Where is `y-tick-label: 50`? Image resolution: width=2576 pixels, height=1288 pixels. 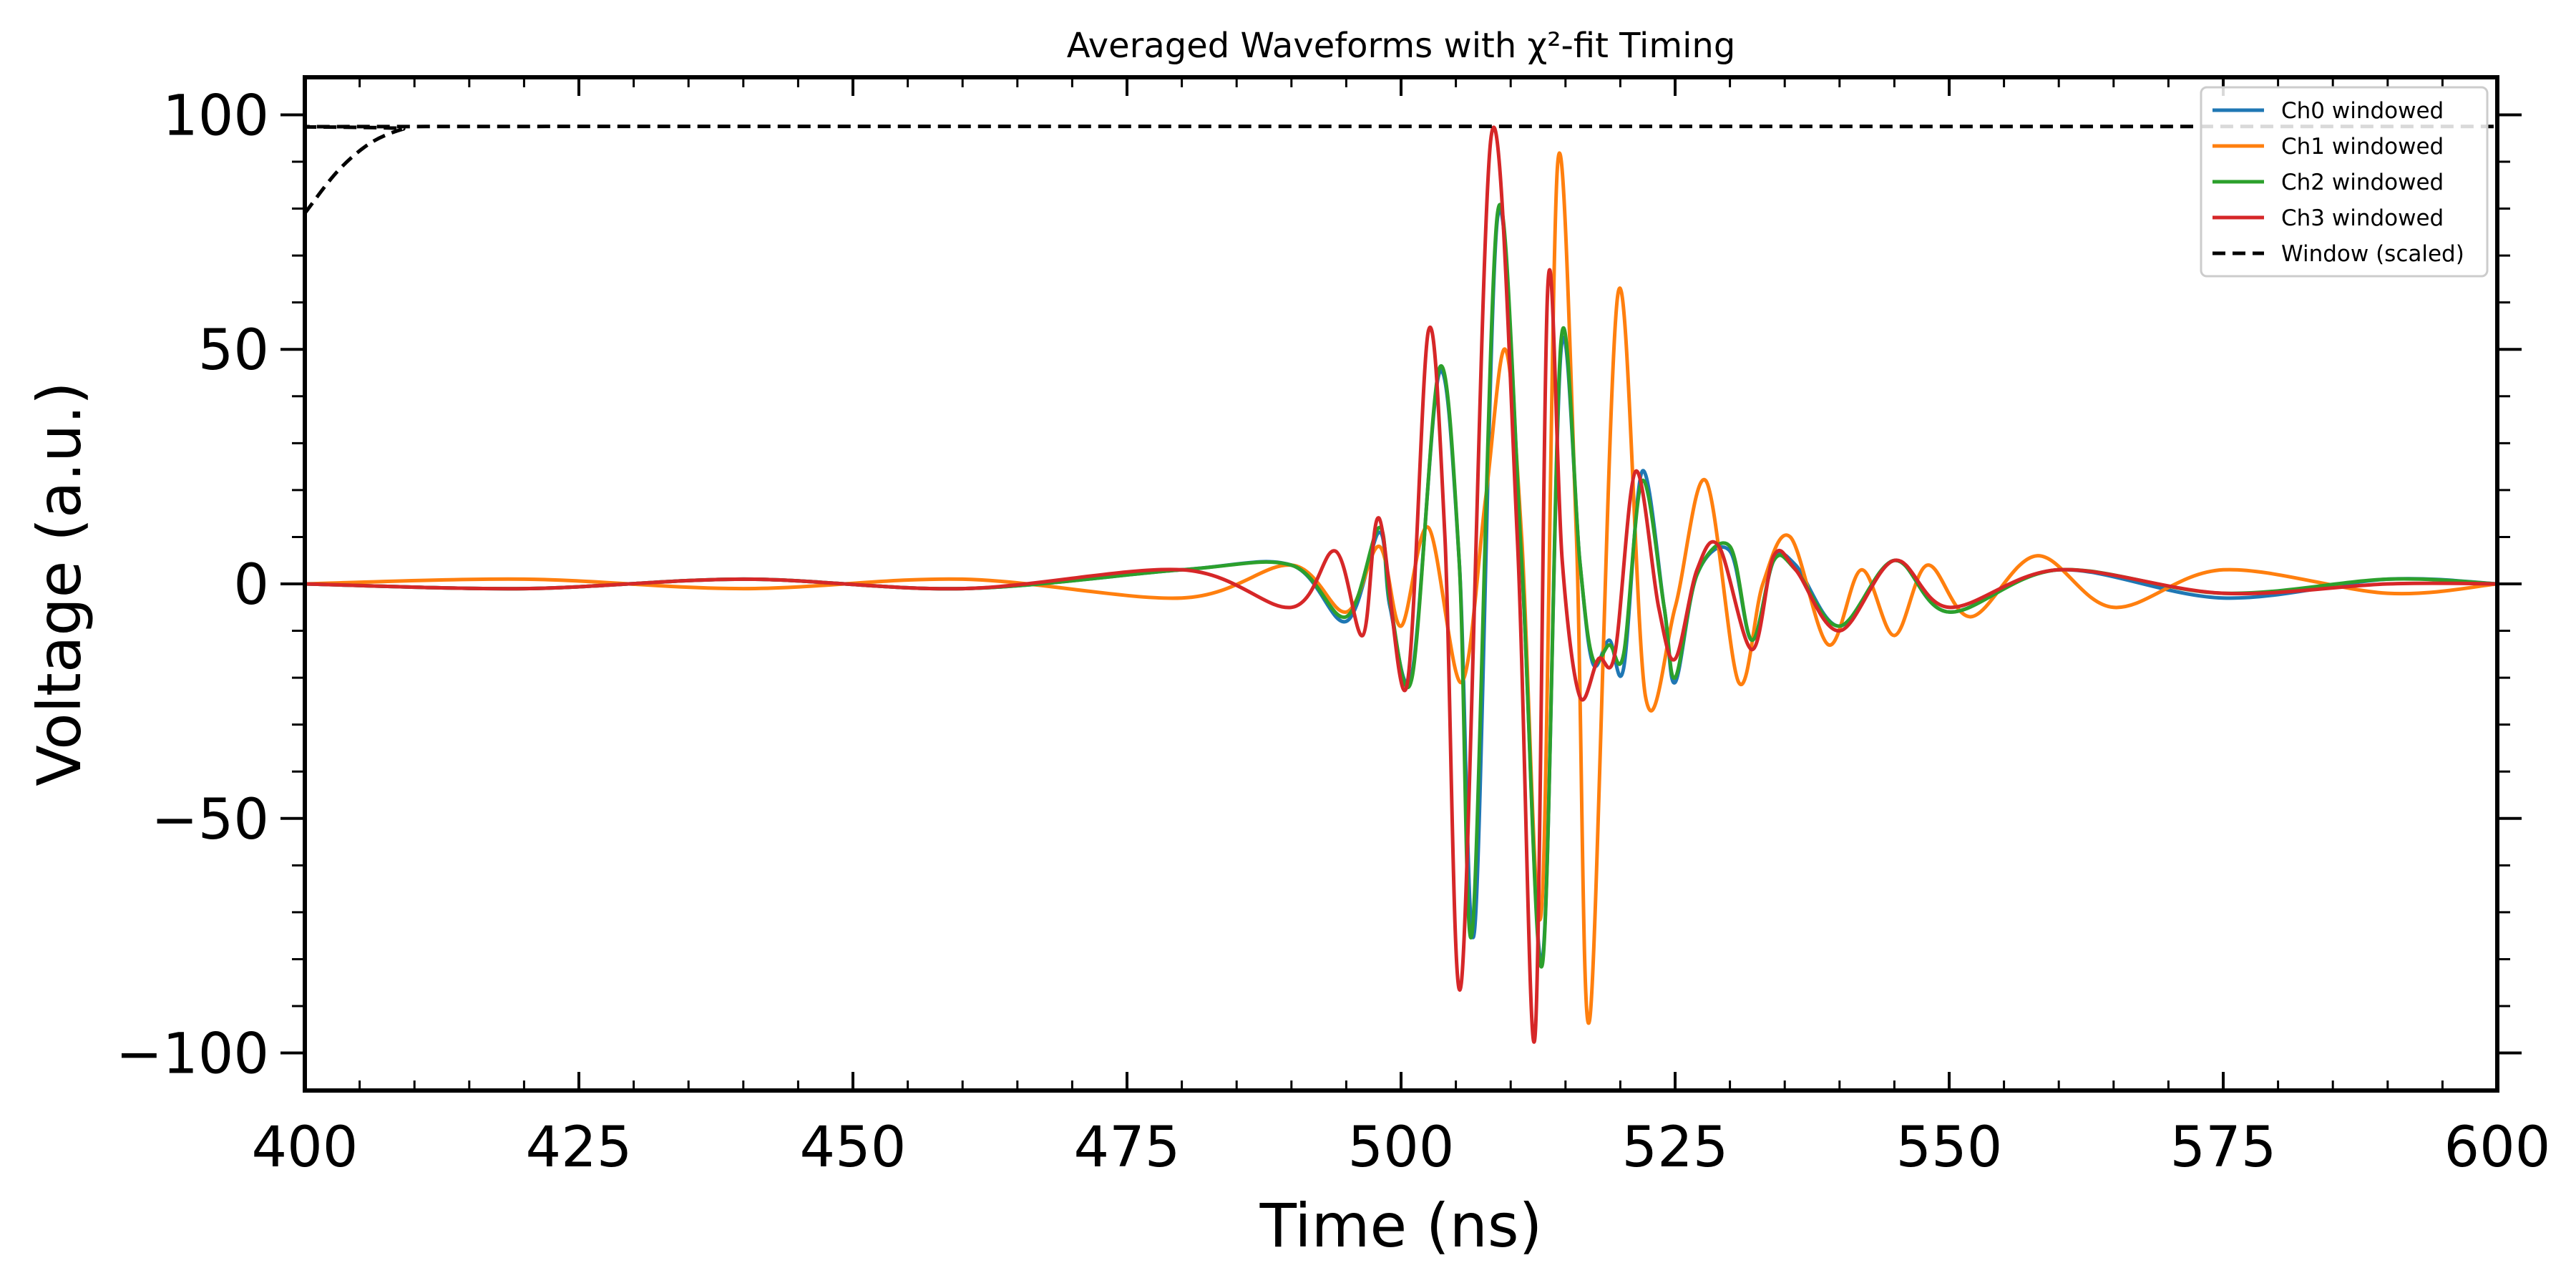
y-tick-label: 50 is located at coordinates (233, 350).